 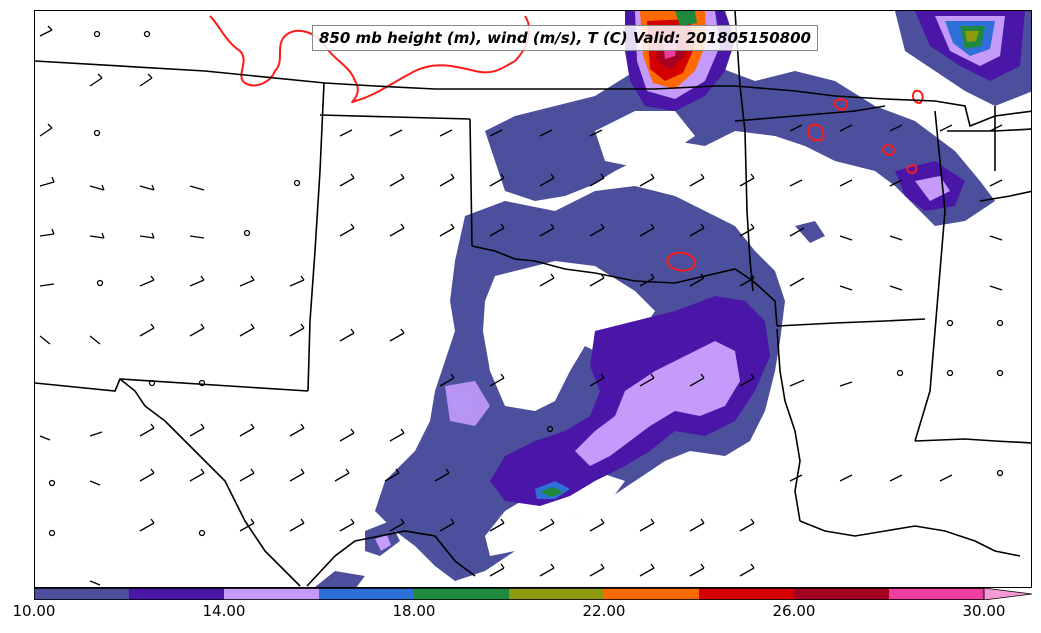 I want to click on colorbar-tick-label: 18.00, so click(x=414, y=611).